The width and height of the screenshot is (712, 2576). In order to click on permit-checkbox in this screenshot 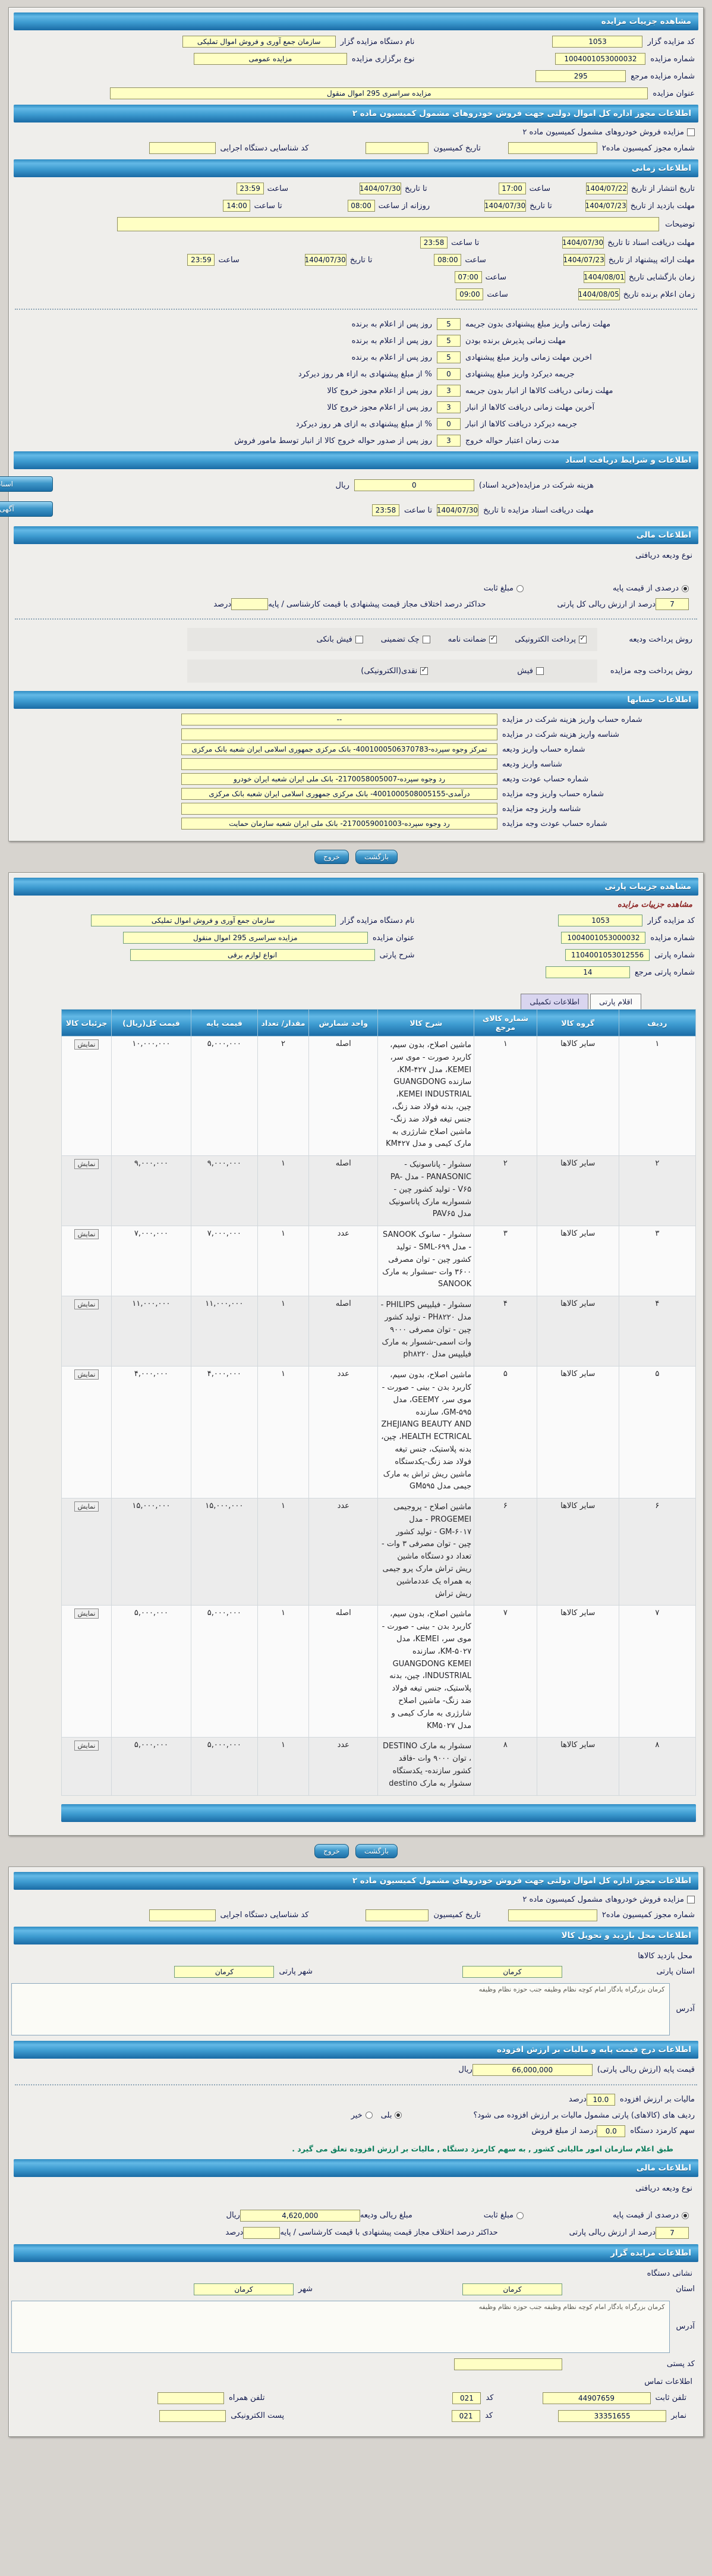, I will do `click(691, 132)`.